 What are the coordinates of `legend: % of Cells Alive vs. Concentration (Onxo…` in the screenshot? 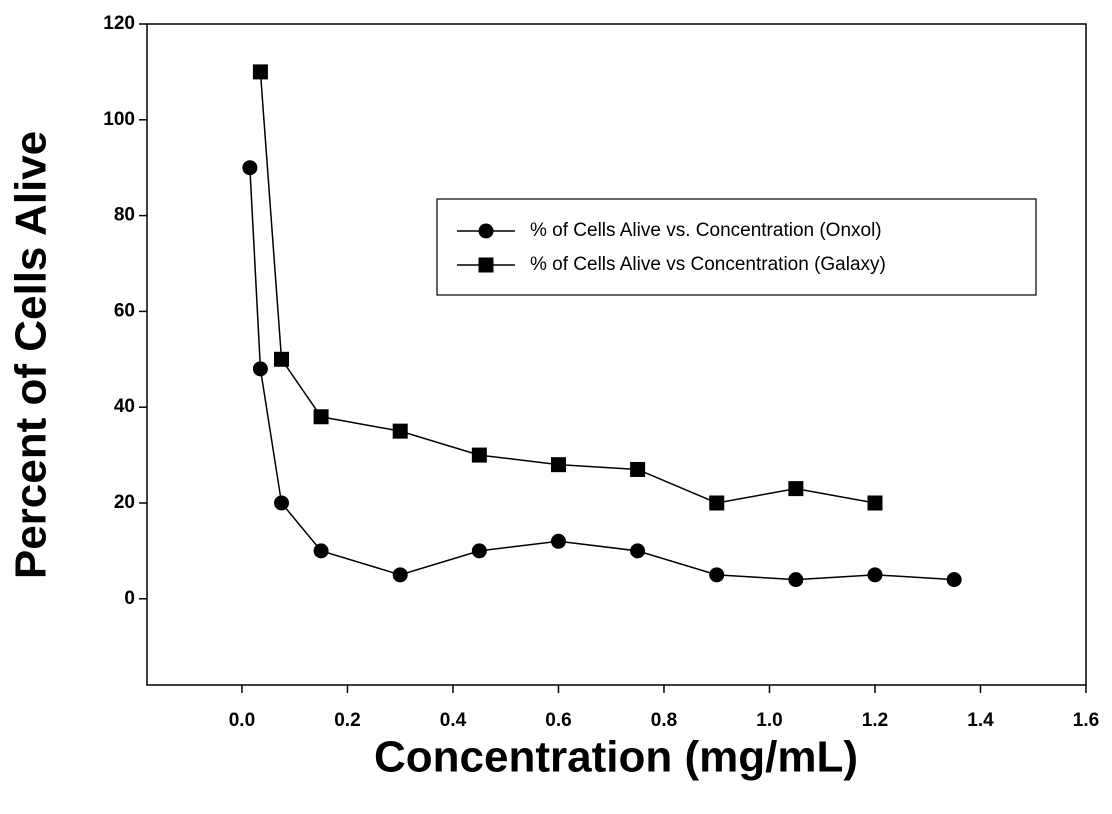 It's located at (736, 247).